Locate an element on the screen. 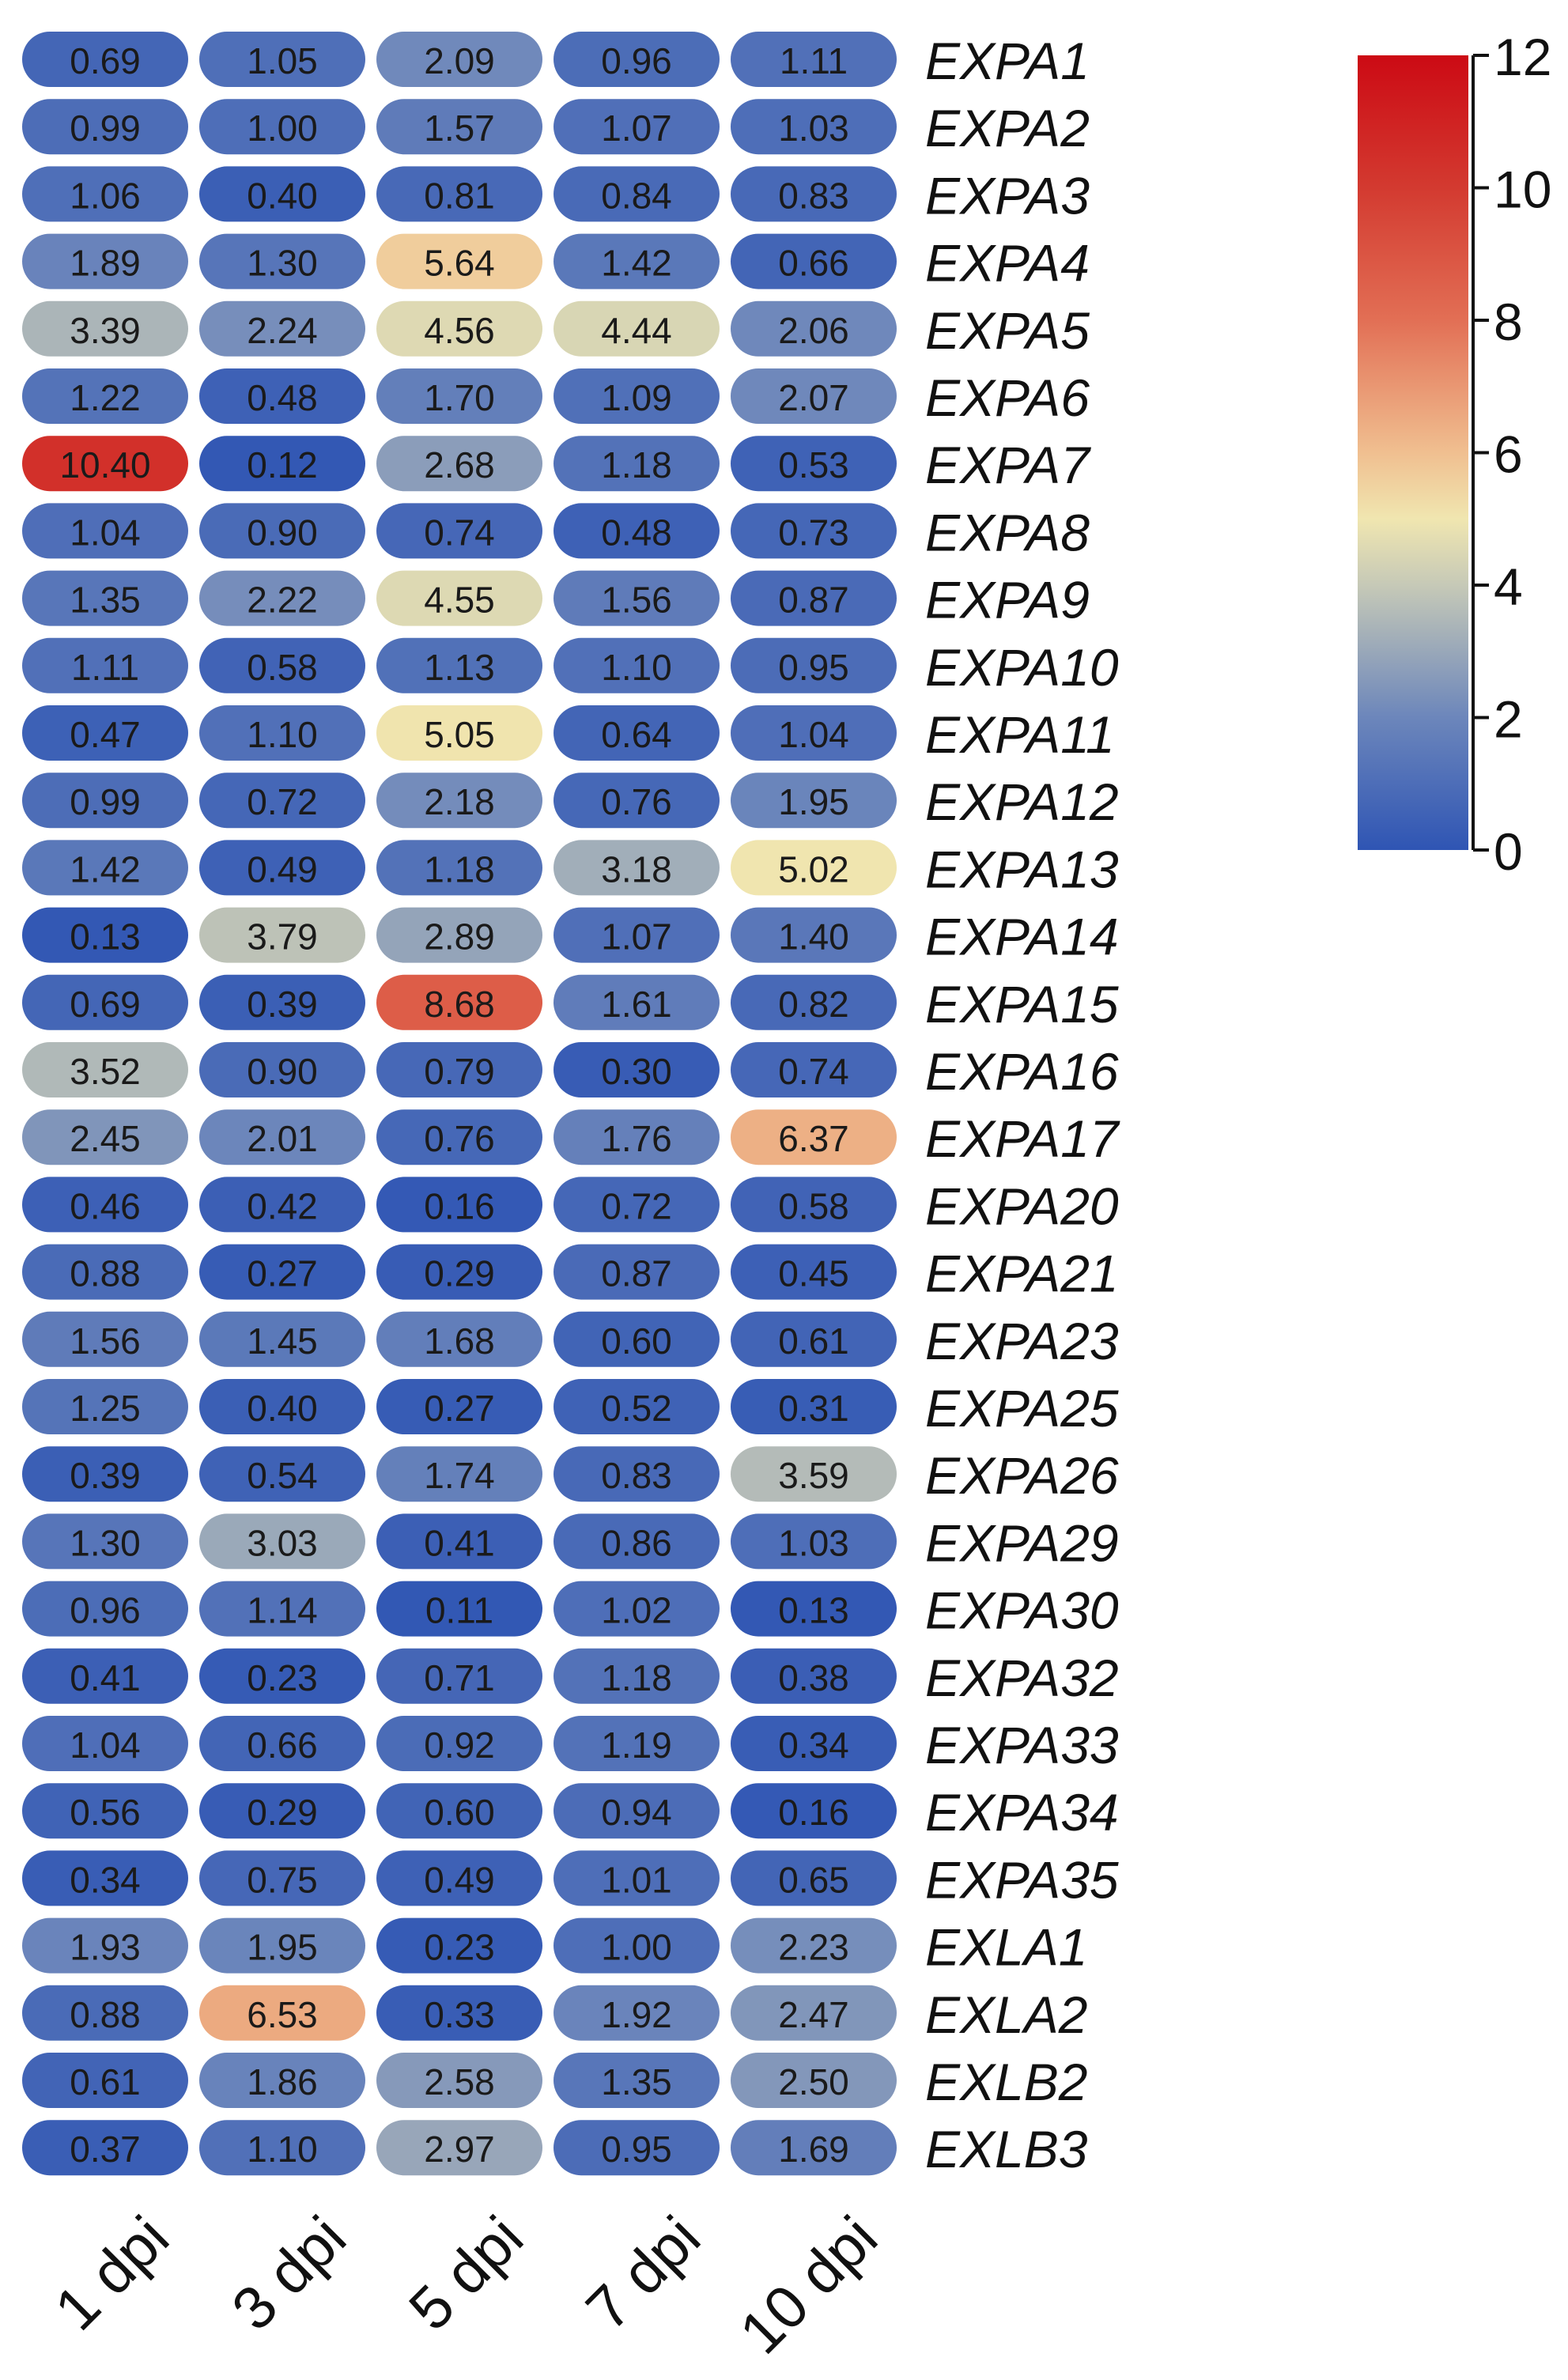 The image size is (1568, 2380). row-label: EXLB2 is located at coordinates (1006, 2082).